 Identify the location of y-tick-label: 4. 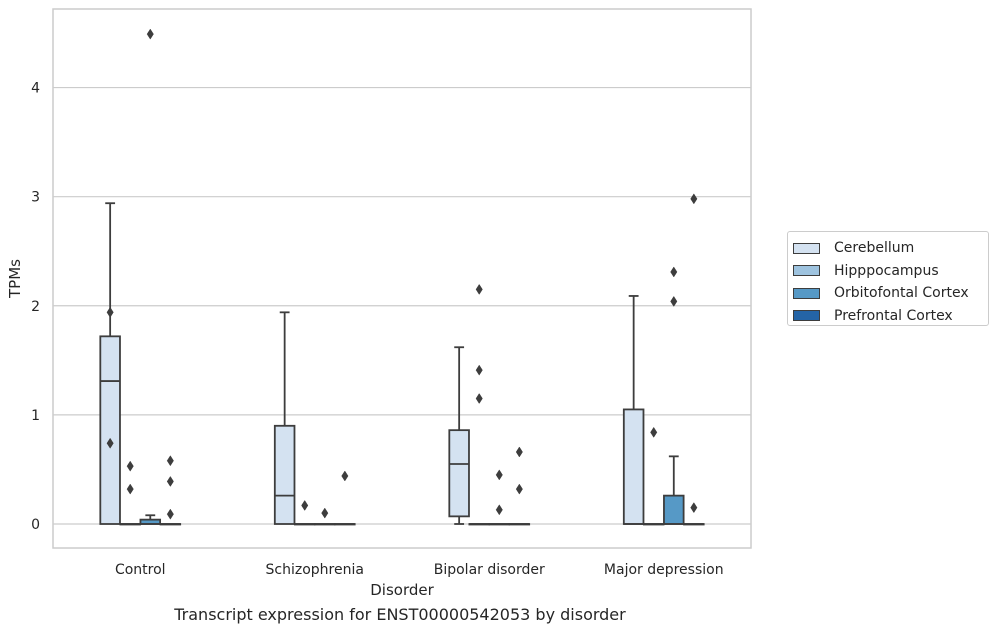
(35, 89).